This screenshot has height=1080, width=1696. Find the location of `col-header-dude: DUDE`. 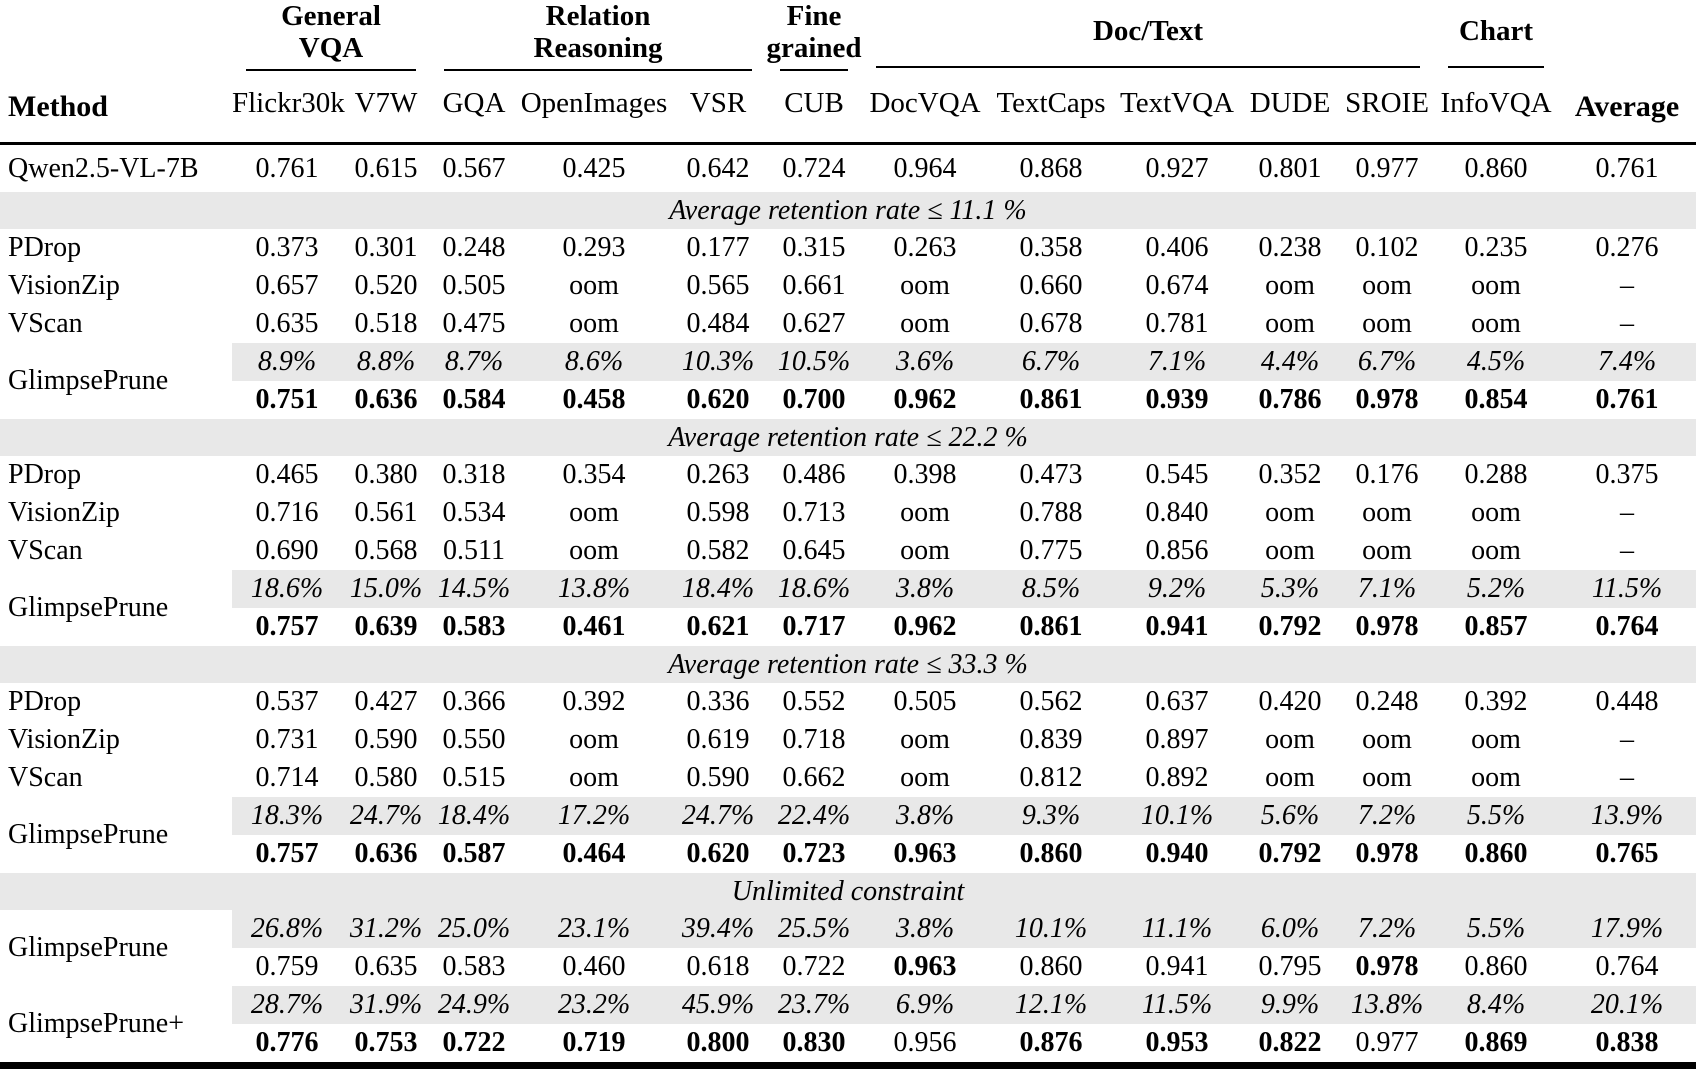

col-header-dude: DUDE is located at coordinates (1290, 102).